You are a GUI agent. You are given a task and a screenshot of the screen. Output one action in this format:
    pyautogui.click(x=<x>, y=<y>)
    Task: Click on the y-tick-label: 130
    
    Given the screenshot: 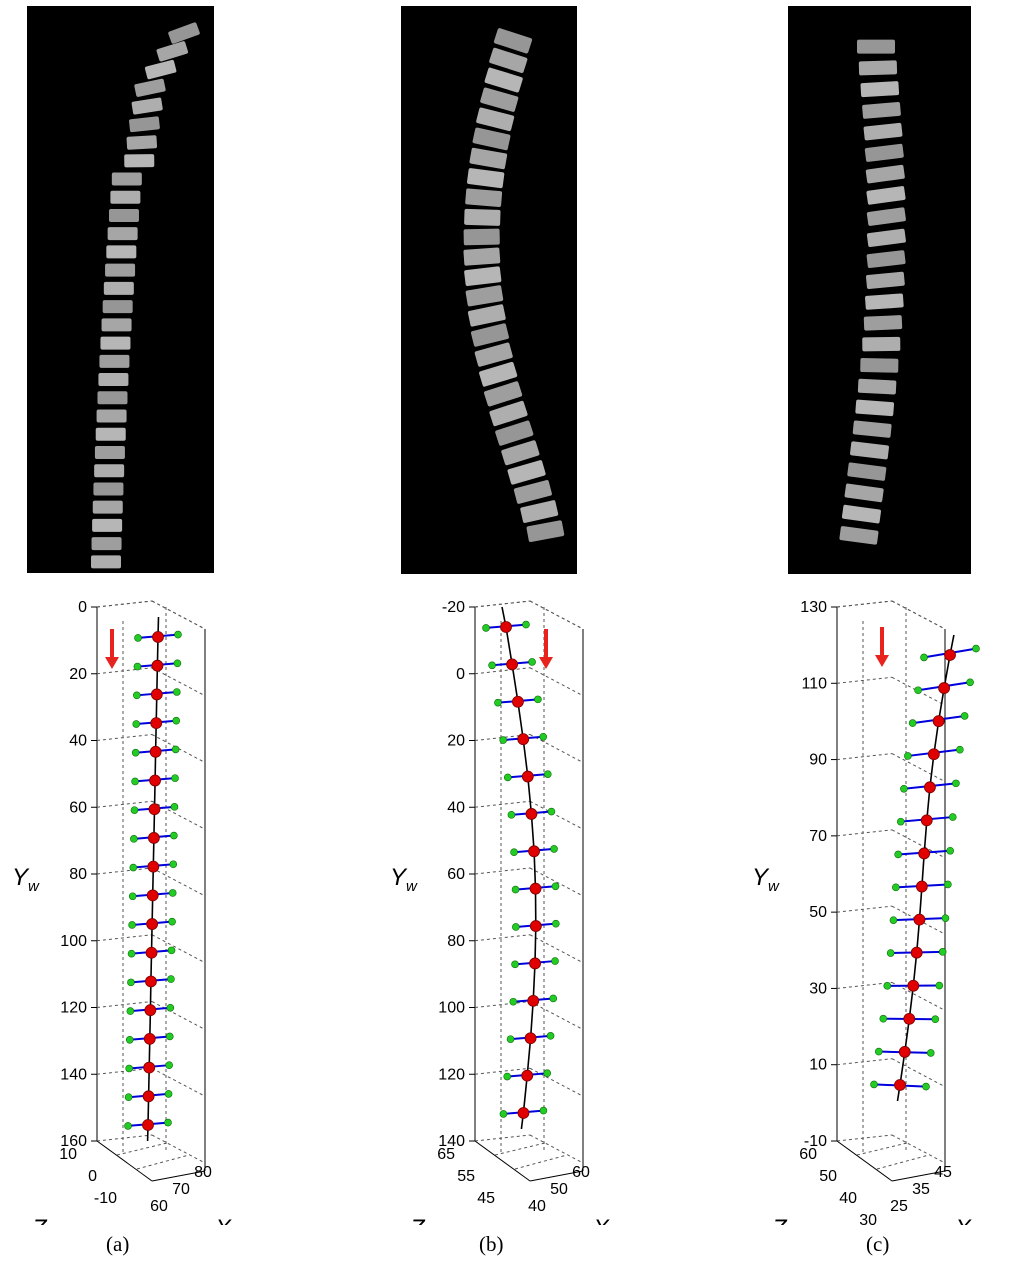 What is the action you would take?
    pyautogui.click(x=813, y=607)
    